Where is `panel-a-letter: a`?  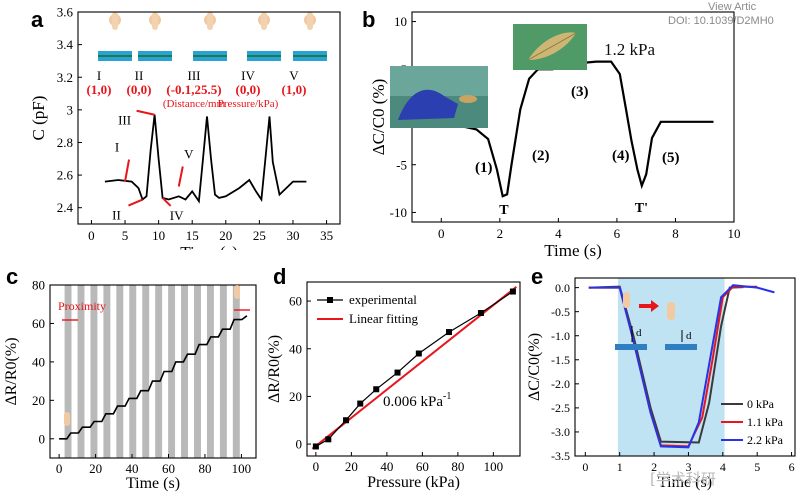 panel-a-letter: a is located at coordinates (37, 19).